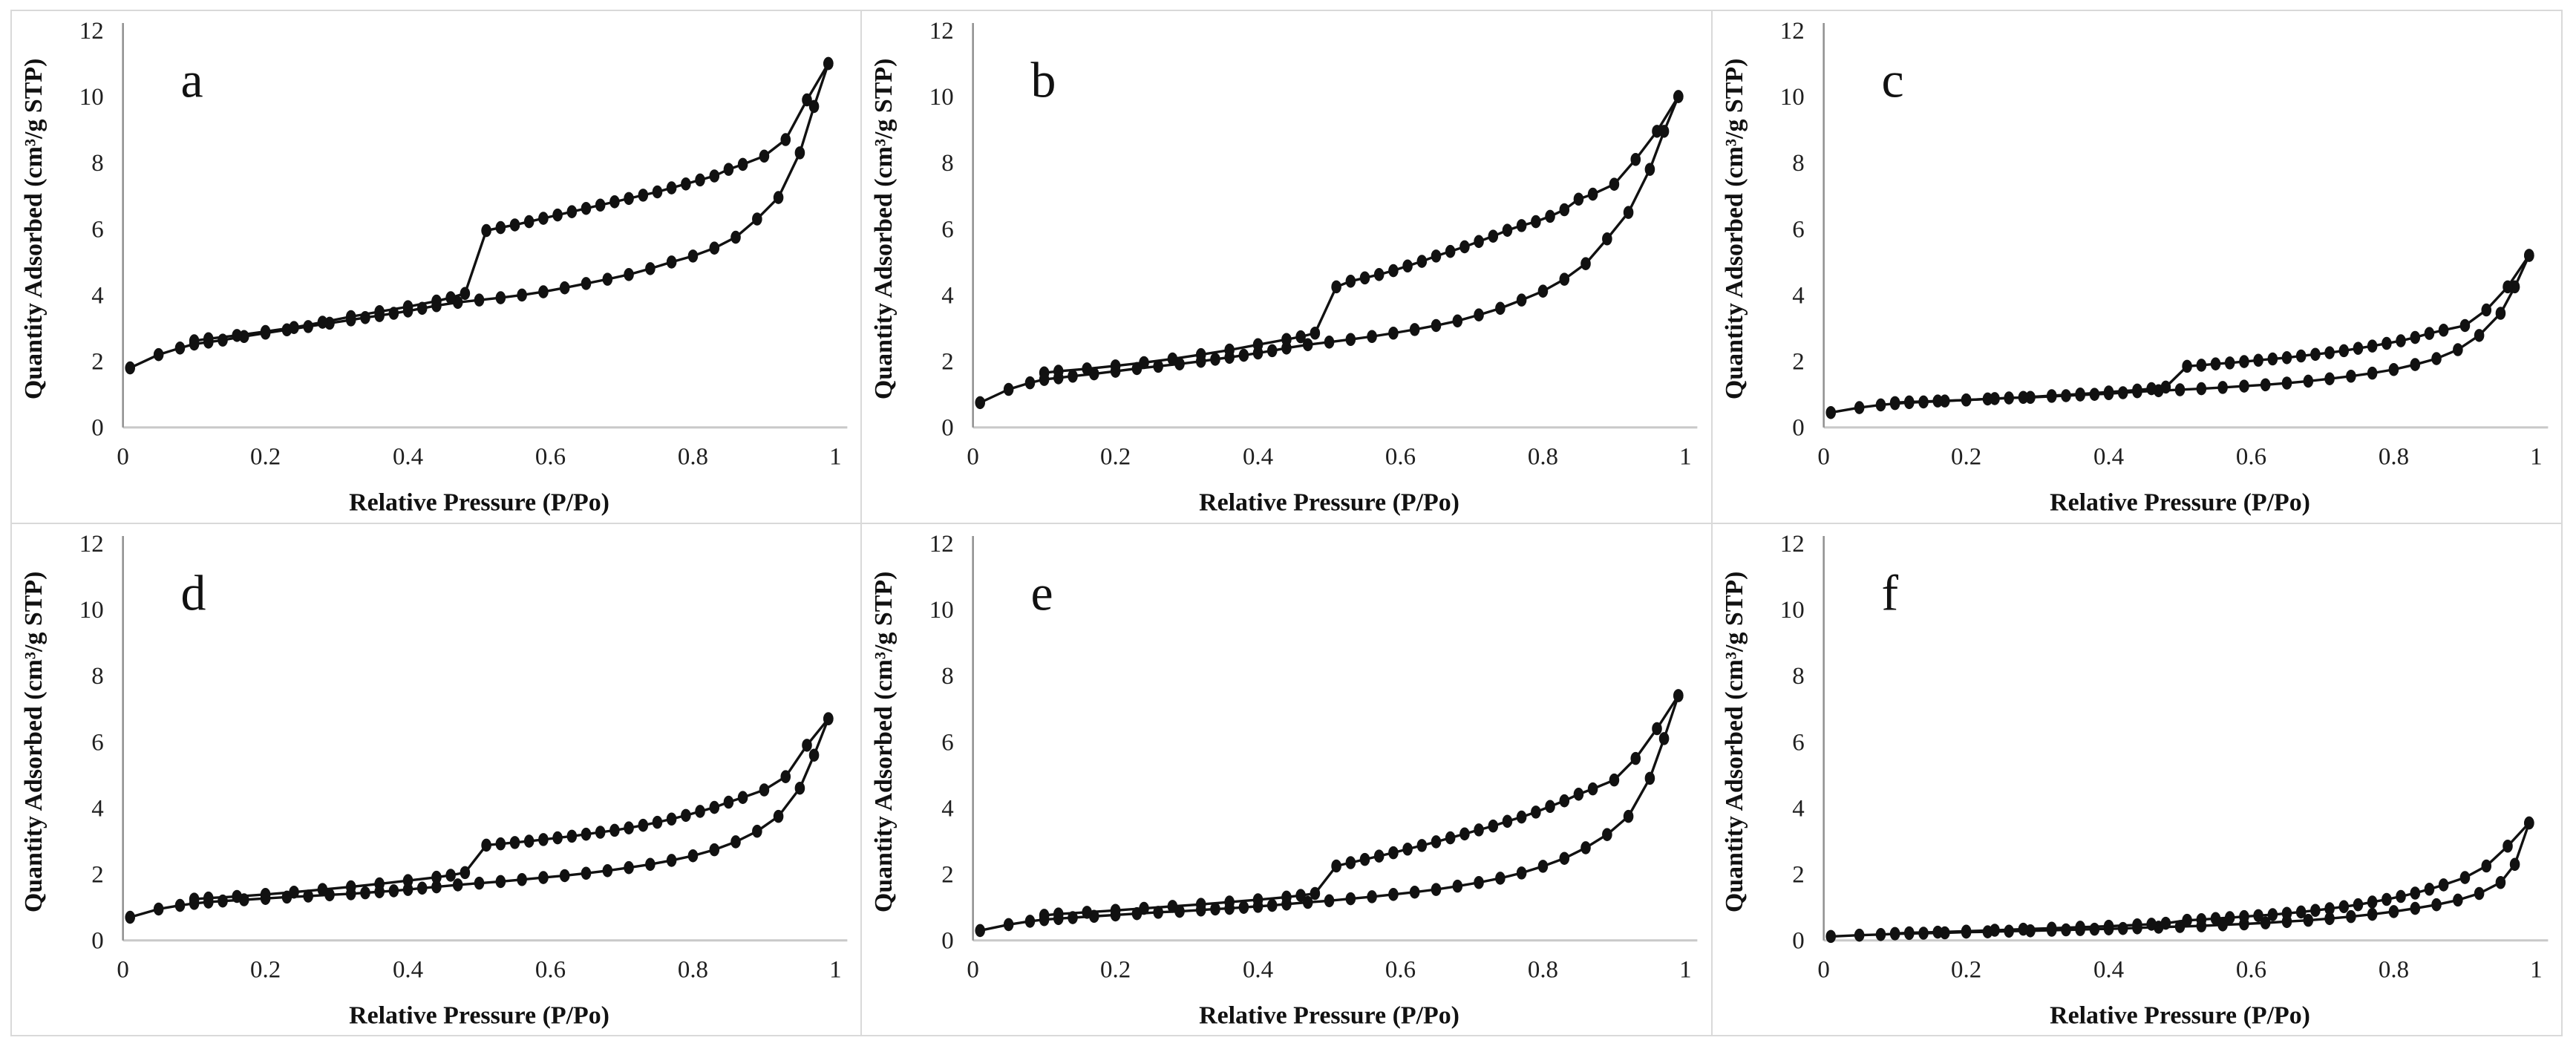 The width and height of the screenshot is (2576, 1049). Describe the element at coordinates (1889, 593) in the screenshot. I see `svg-text: f` at that location.